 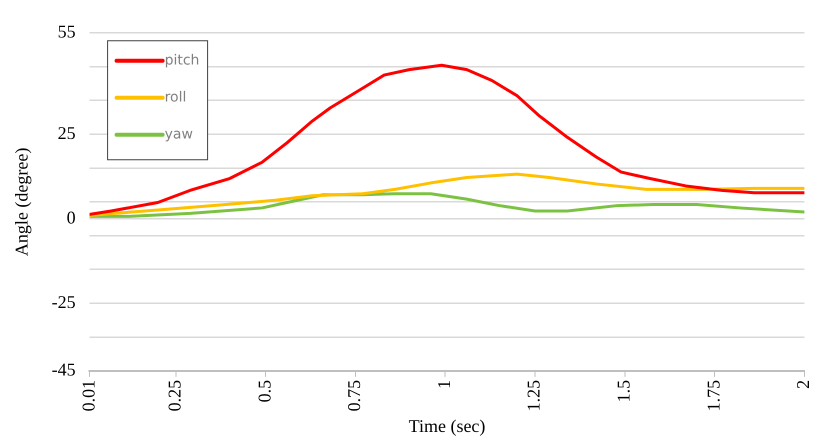 What do you see at coordinates (264, 391) in the screenshot?
I see `x-tick-label: 0.5` at bounding box center [264, 391].